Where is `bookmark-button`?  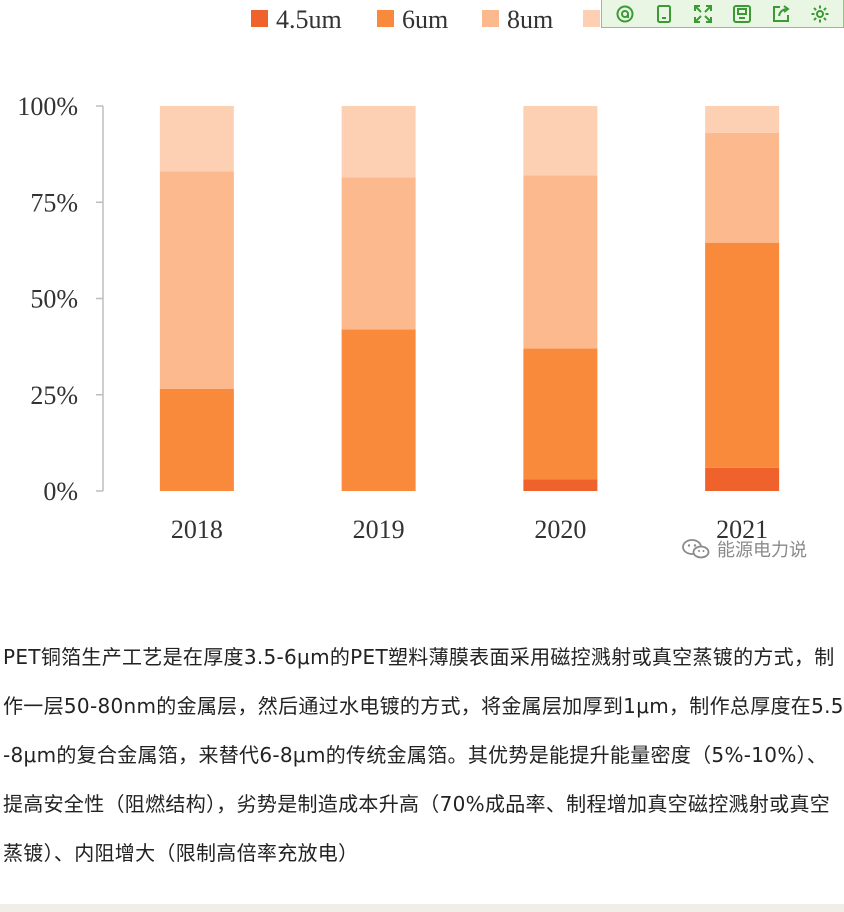
bookmark-button is located at coordinates (664, 14).